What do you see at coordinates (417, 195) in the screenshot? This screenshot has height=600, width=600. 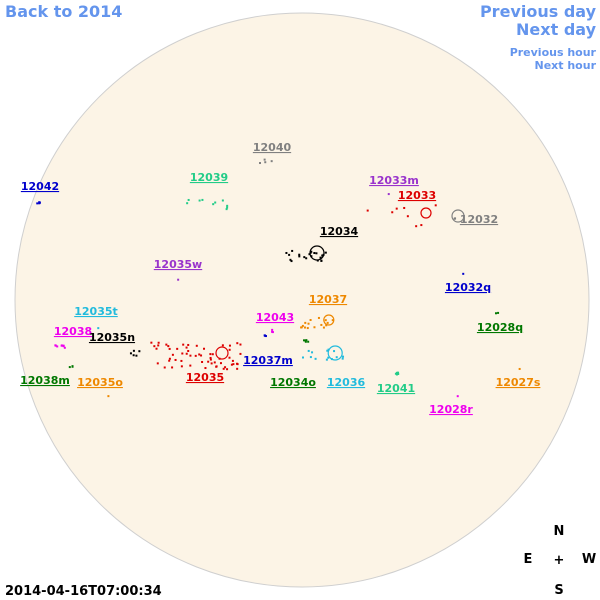 I see `region-label: 12033` at bounding box center [417, 195].